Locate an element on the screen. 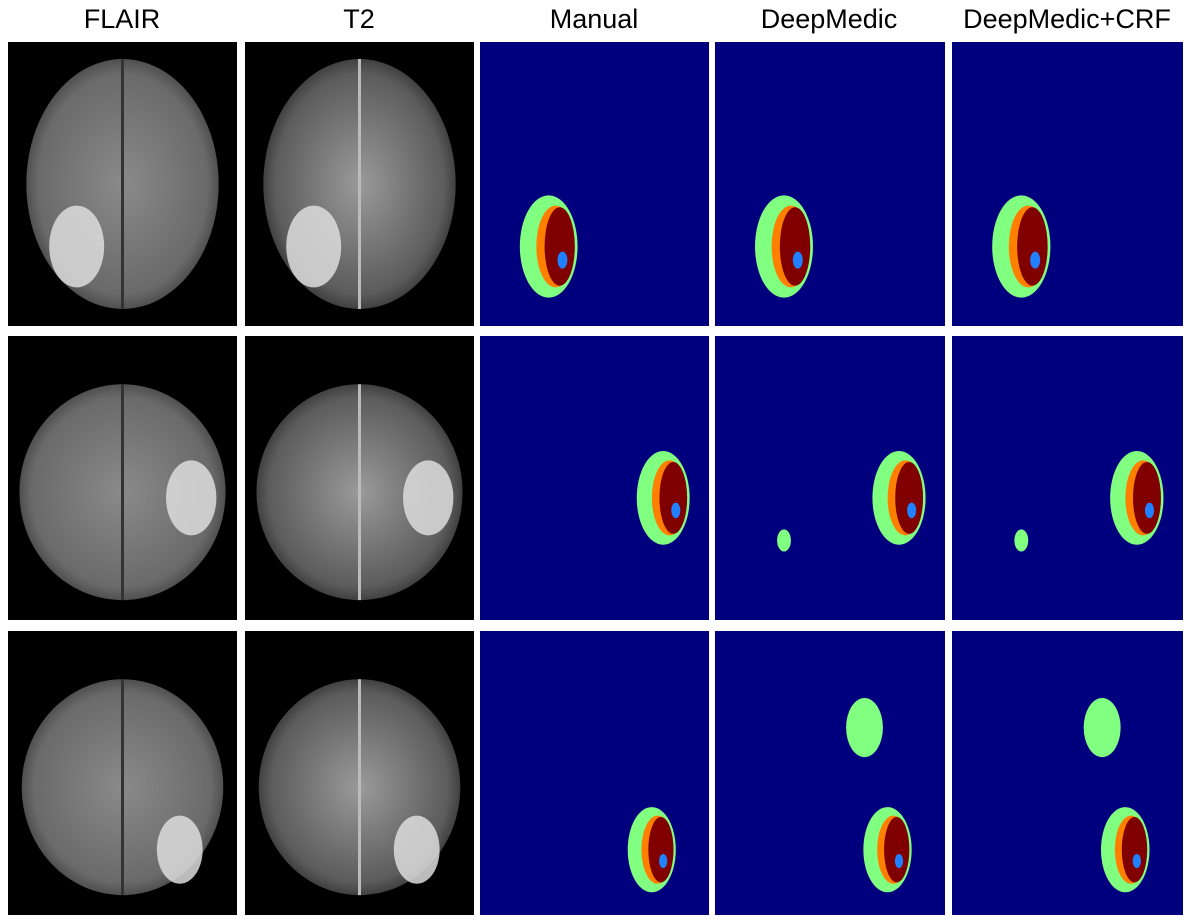 The width and height of the screenshot is (1196, 919). column-header: Manual is located at coordinates (594, 19).